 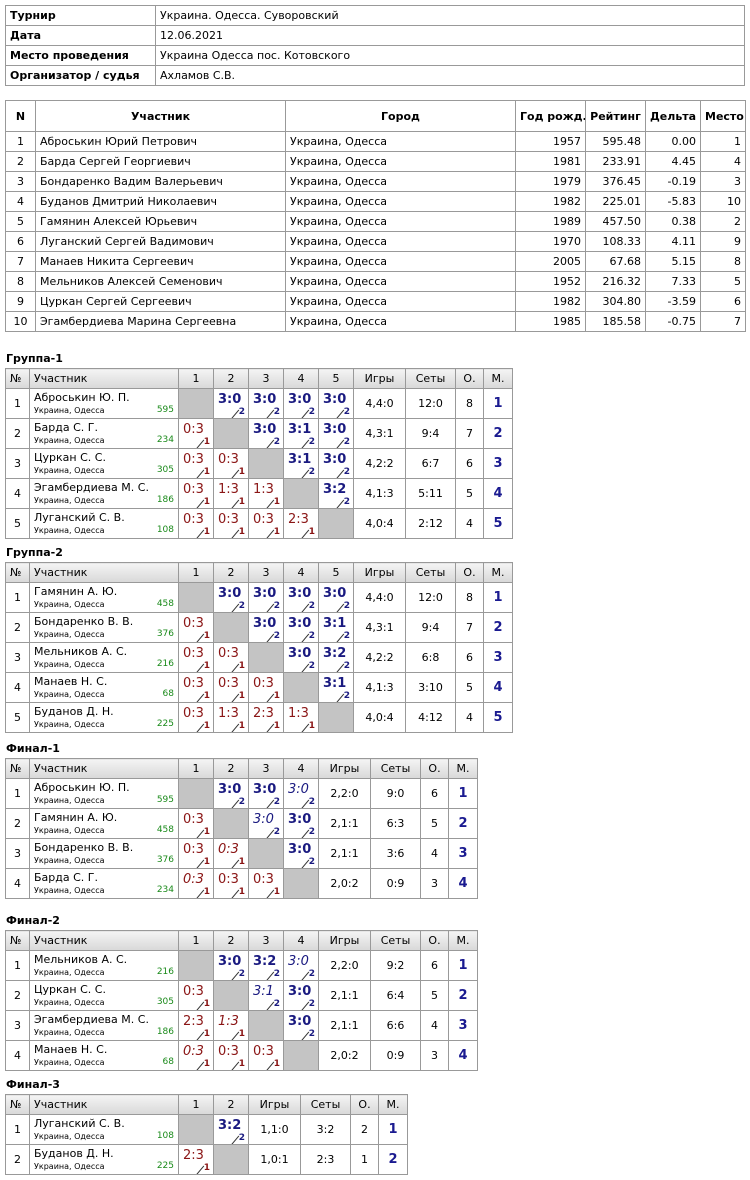 I want to click on group-title: Группа-2, so click(x=34, y=552).